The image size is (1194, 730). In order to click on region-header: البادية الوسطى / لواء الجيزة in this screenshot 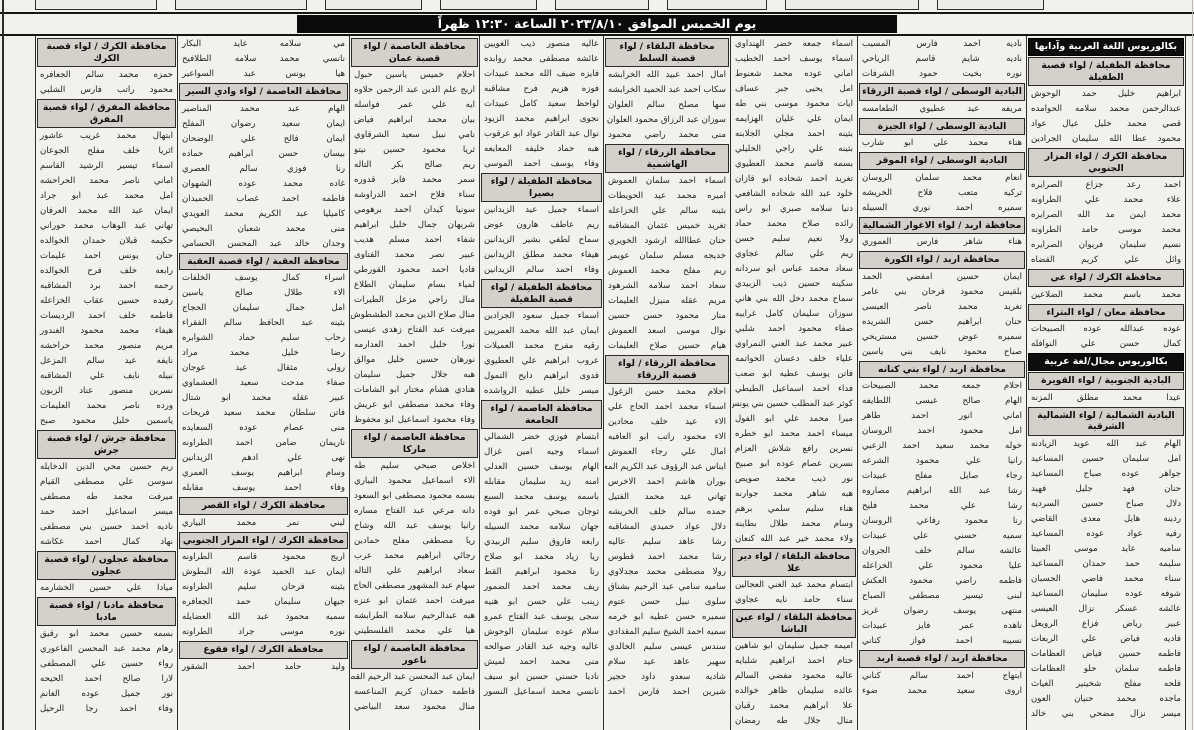, I will do `click(942, 126)`.